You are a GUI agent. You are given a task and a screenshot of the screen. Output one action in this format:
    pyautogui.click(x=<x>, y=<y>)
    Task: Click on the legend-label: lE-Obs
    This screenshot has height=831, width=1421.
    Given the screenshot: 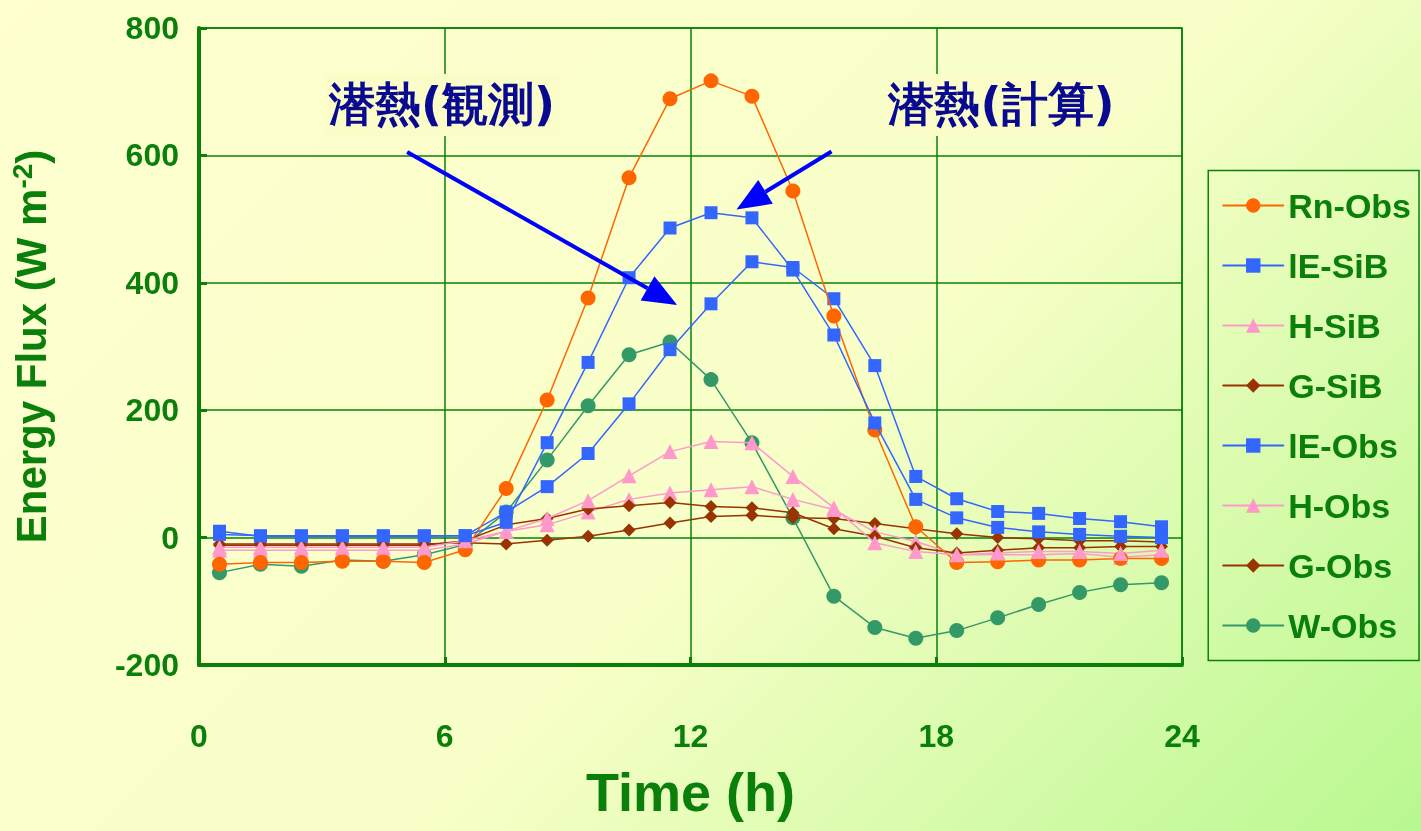 What is the action you would take?
    pyautogui.click(x=1343, y=445)
    